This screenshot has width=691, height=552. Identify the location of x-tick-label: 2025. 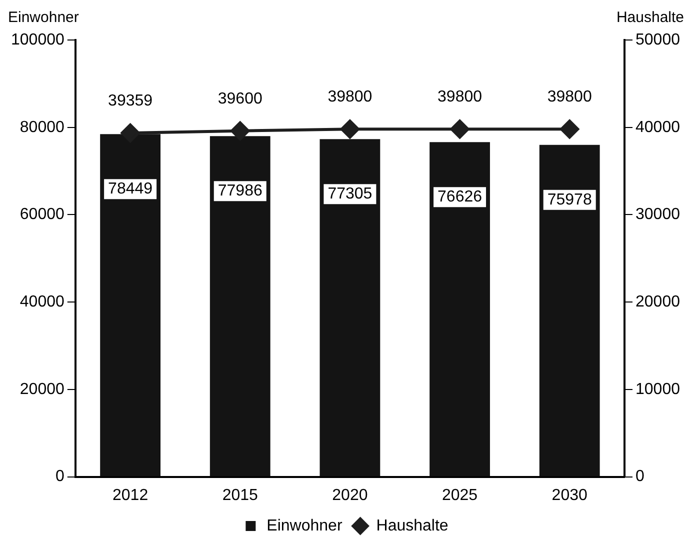
(460, 495).